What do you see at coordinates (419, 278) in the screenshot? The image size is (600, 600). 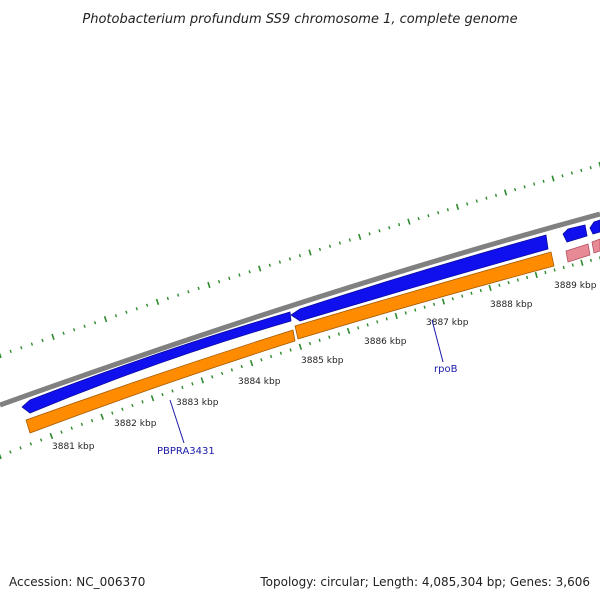 I see `gene-forward-rpoB` at bounding box center [419, 278].